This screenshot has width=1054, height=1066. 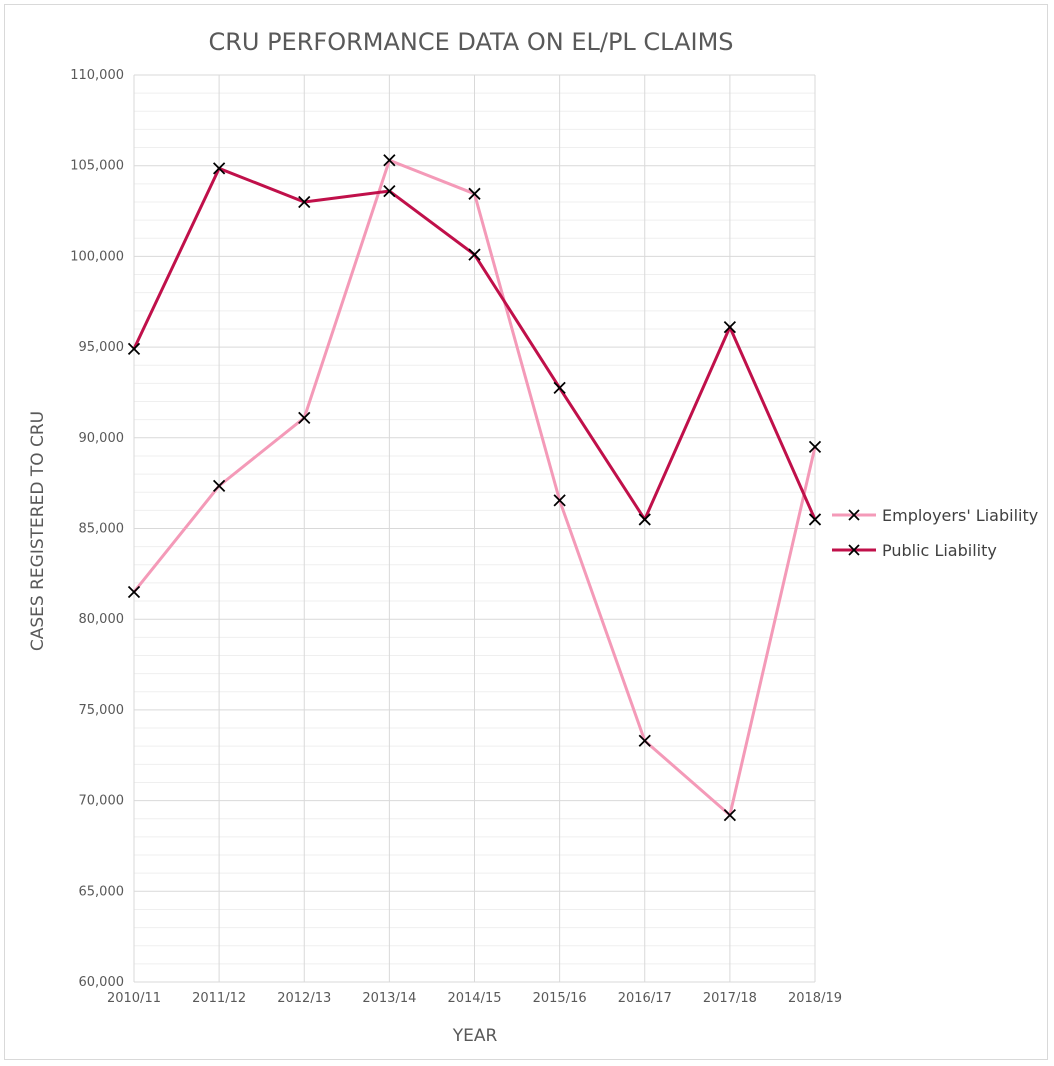 What do you see at coordinates (645, 998) in the screenshot?
I see `x-tick-label: 2016/17` at bounding box center [645, 998].